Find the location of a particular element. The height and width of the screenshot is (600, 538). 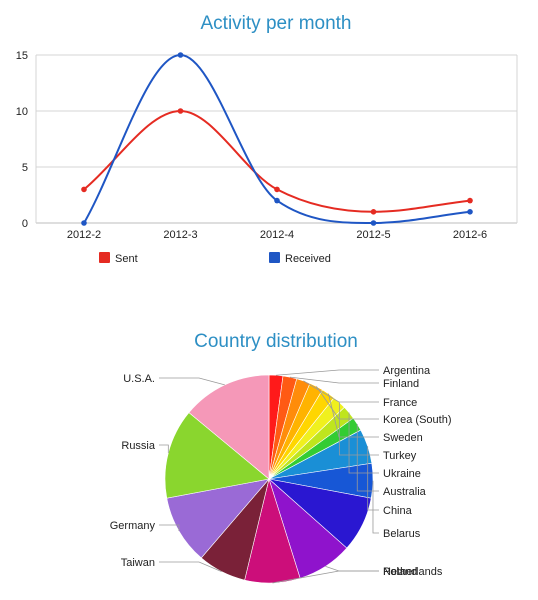

leader-line-turkey is located at coordinates (358, 429).